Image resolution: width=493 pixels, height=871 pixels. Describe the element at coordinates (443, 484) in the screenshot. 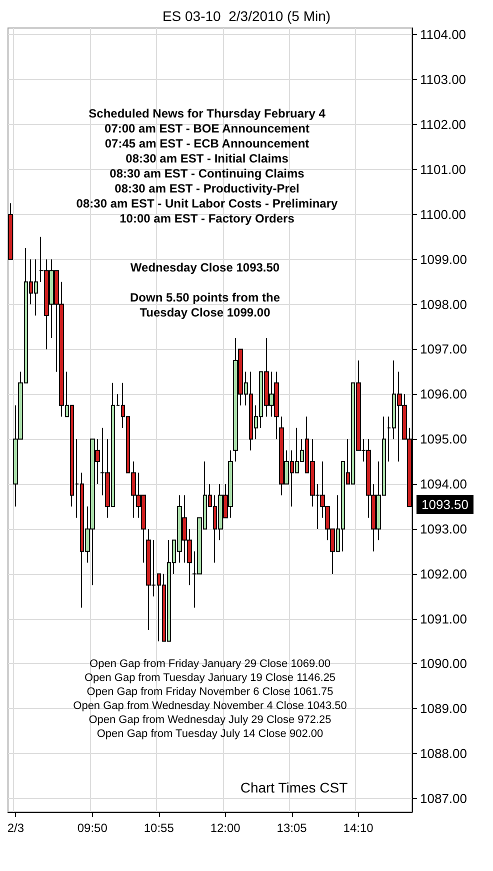

I see `y-tick-label: 1094.00` at that location.